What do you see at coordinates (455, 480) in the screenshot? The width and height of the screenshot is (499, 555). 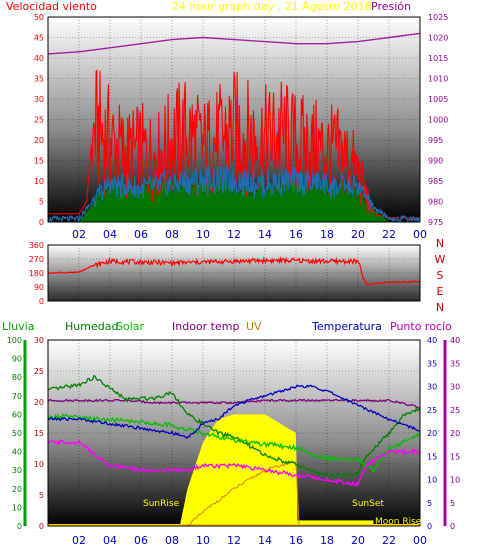 I see `indoor-y-tick: 10` at bounding box center [455, 480].